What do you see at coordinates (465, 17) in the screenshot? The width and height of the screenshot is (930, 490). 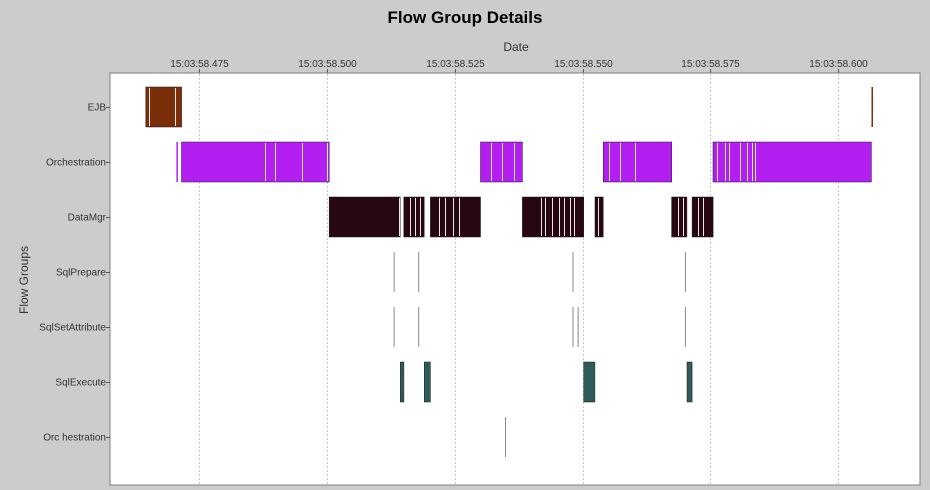 I see `chart-title: Flow Group Details` at bounding box center [465, 17].